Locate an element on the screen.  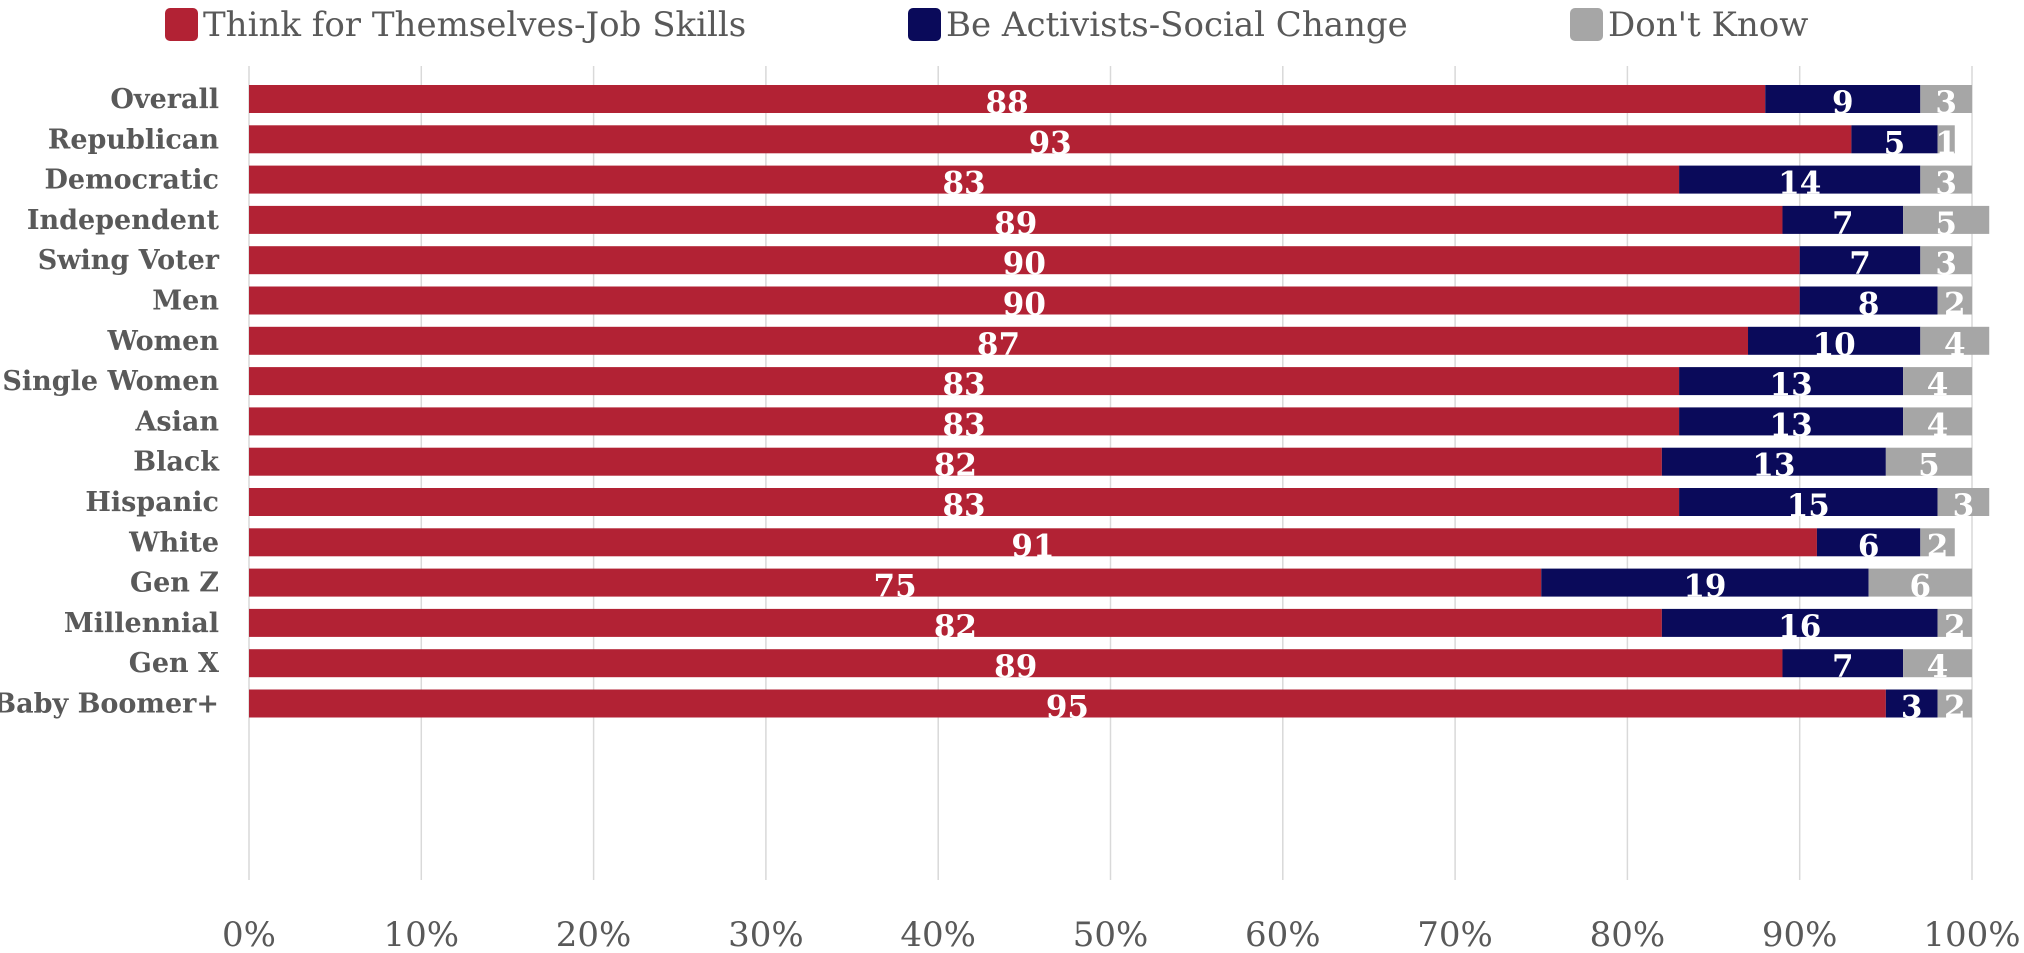
category-label: Baby Boomer+ is located at coordinates (109, 704).